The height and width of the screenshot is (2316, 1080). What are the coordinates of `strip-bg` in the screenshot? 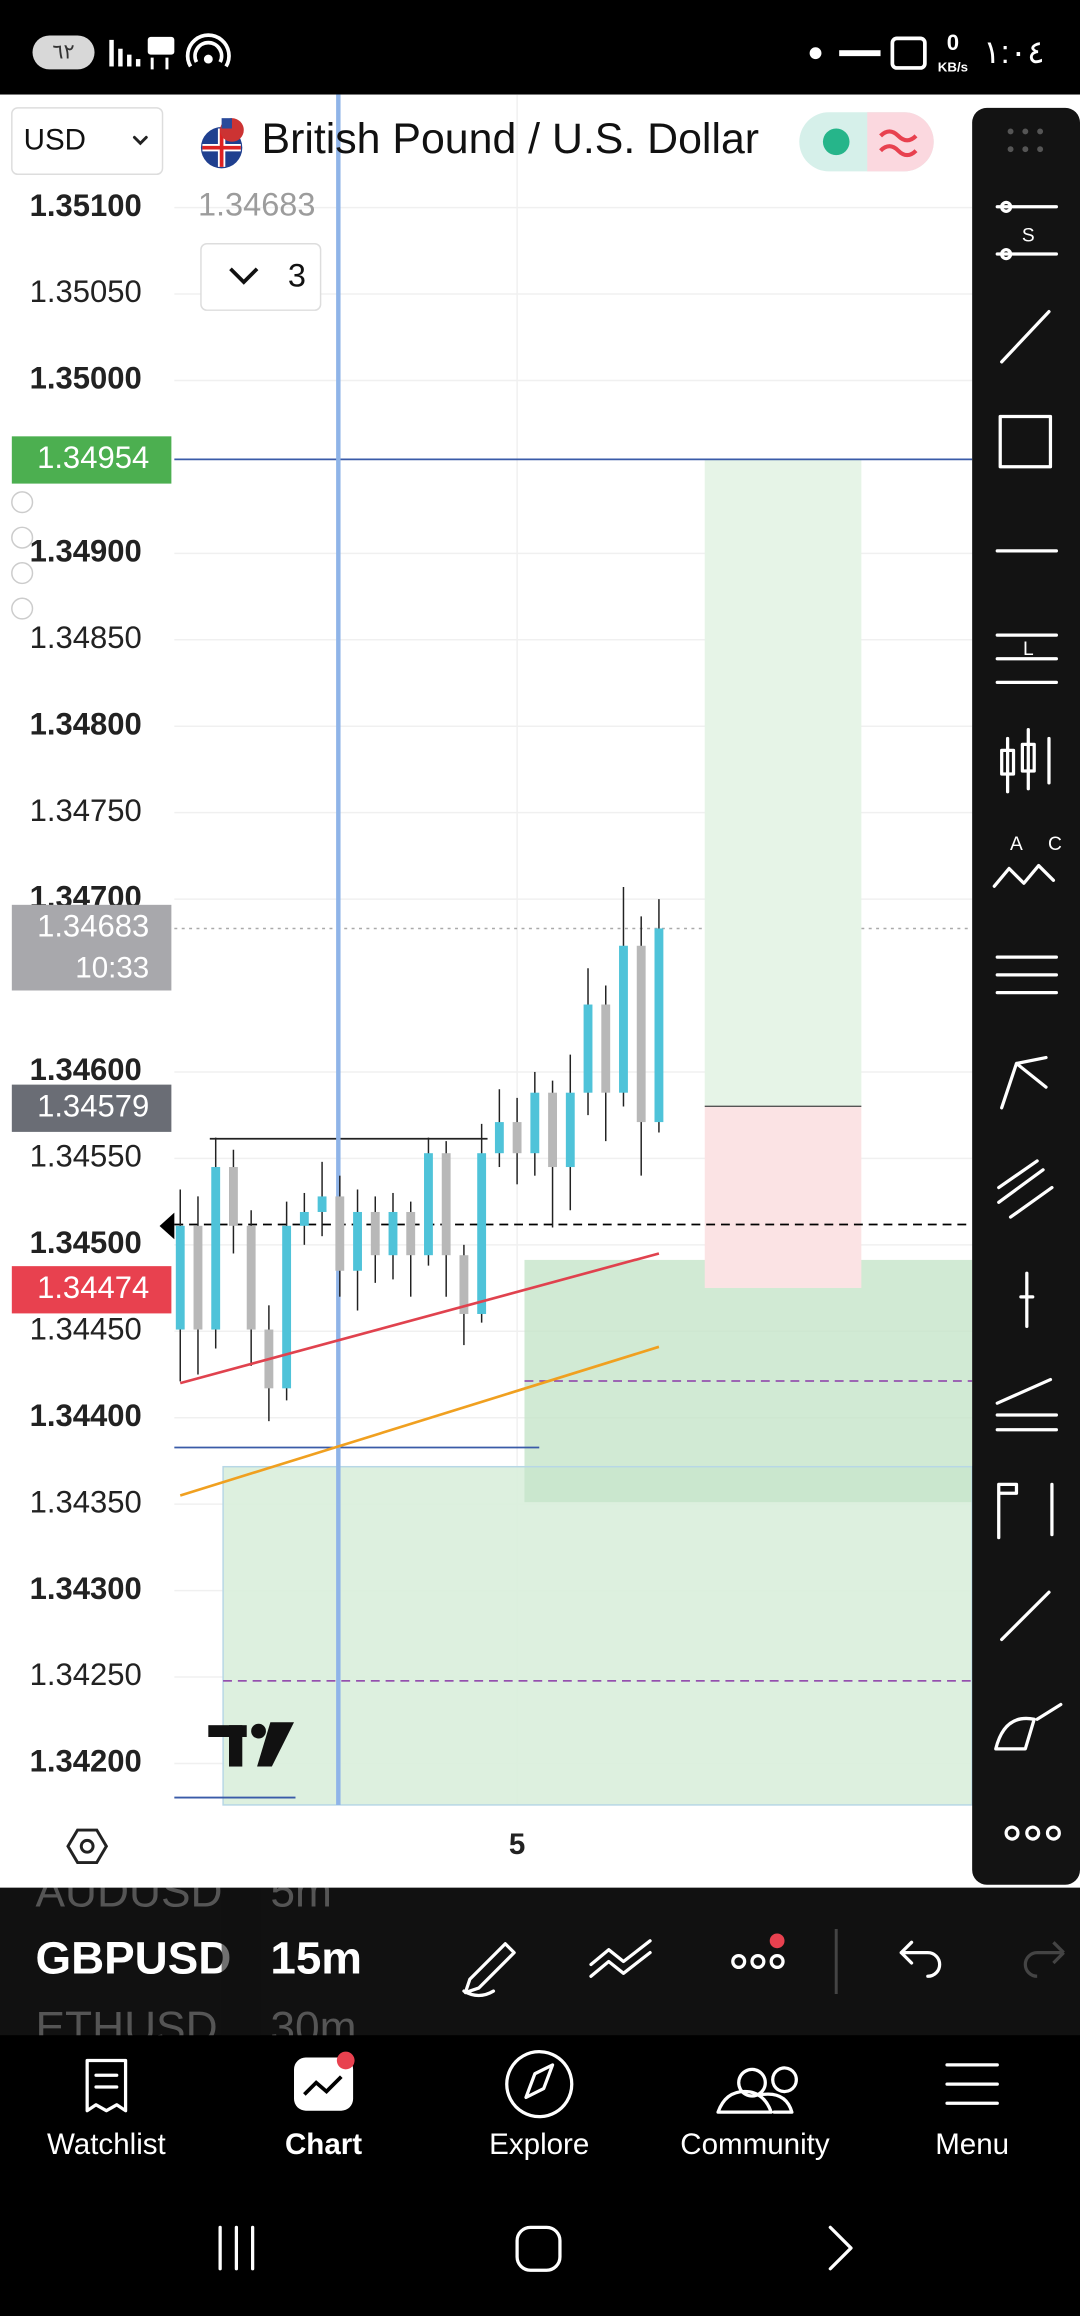 It's located at (540, 1961).